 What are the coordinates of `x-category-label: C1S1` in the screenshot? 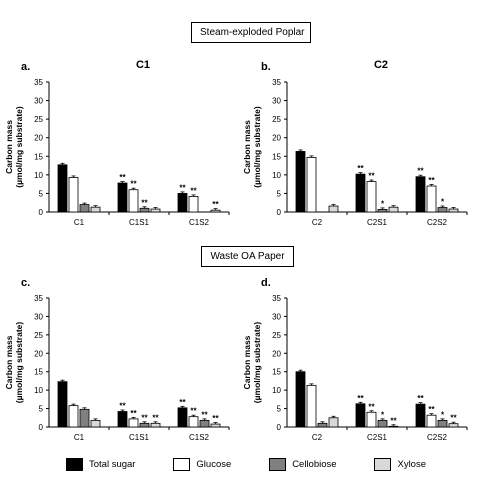 It's located at (139, 437).